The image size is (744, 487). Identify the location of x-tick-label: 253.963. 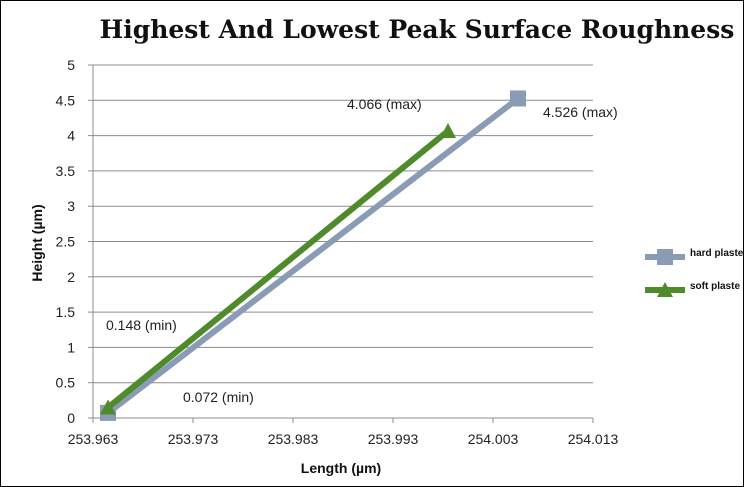
(93, 439).